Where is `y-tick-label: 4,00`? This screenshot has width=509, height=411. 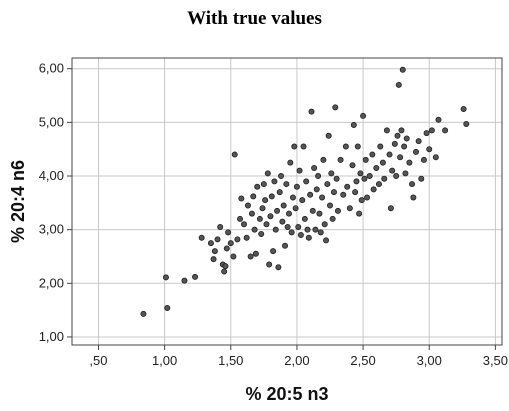
y-tick-label: 4,00 is located at coordinates (51, 175).